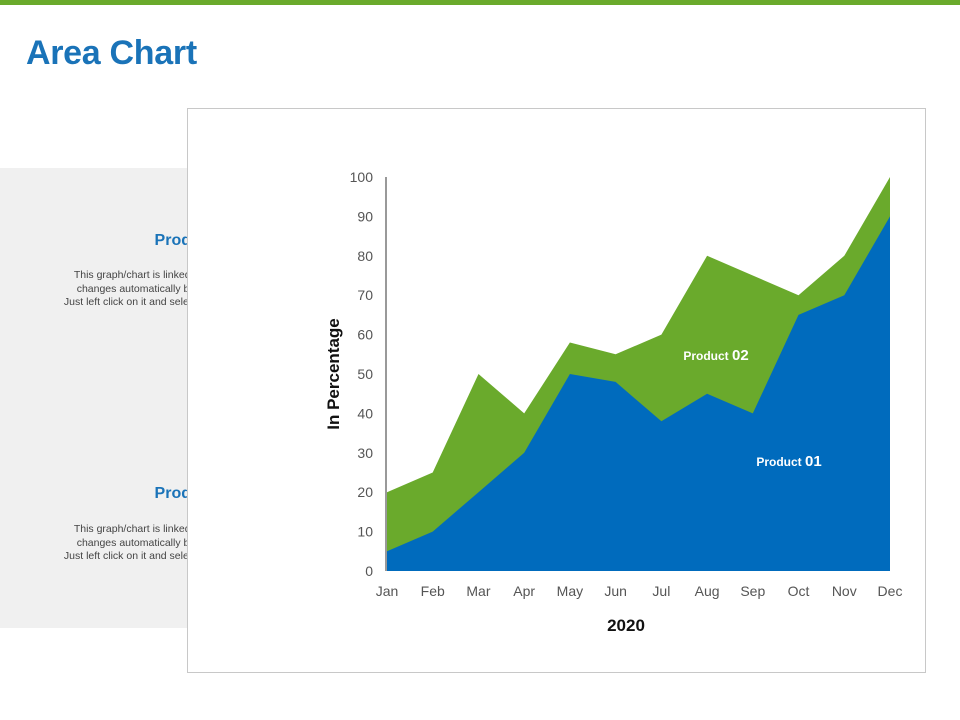 The image size is (960, 720). Describe the element at coordinates (184, 493) in the screenshot. I see `product-02-heading: Product` at that location.